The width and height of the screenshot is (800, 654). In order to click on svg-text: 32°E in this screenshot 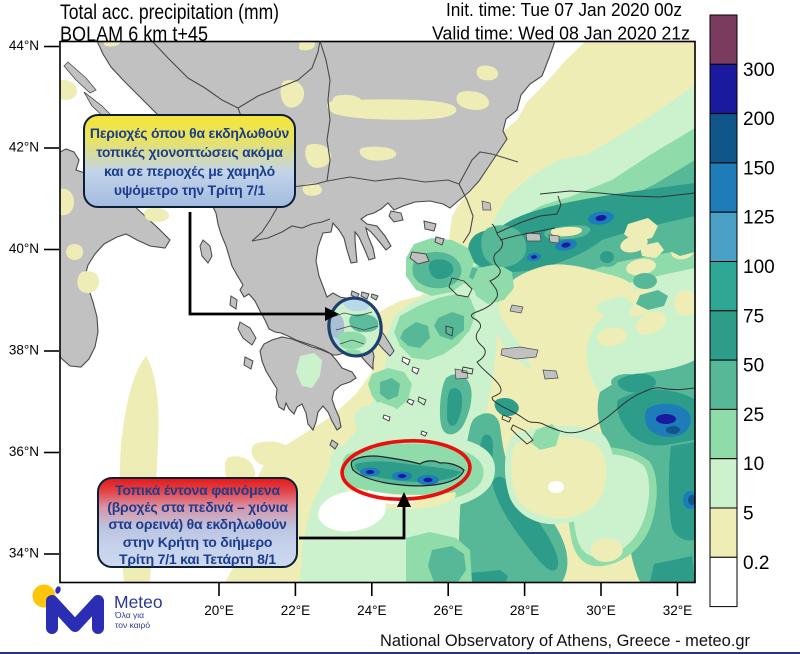, I will do `click(677, 610)`.